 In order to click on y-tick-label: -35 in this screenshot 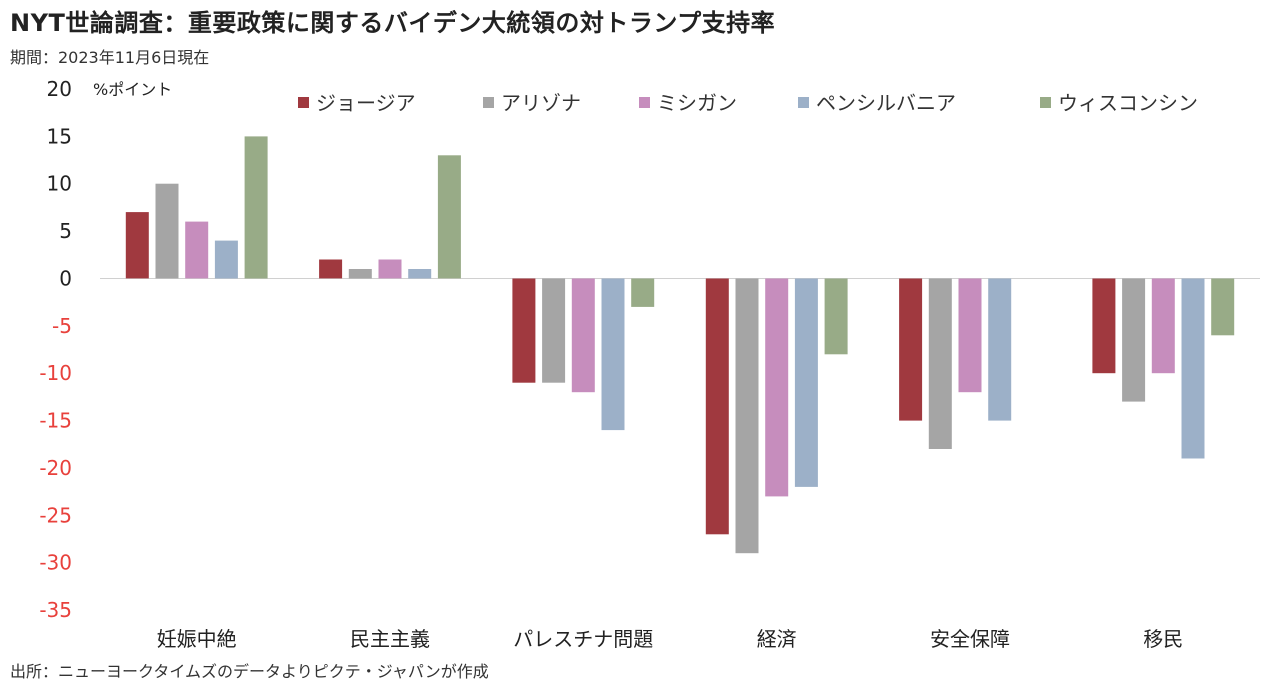, I will do `click(55, 610)`.